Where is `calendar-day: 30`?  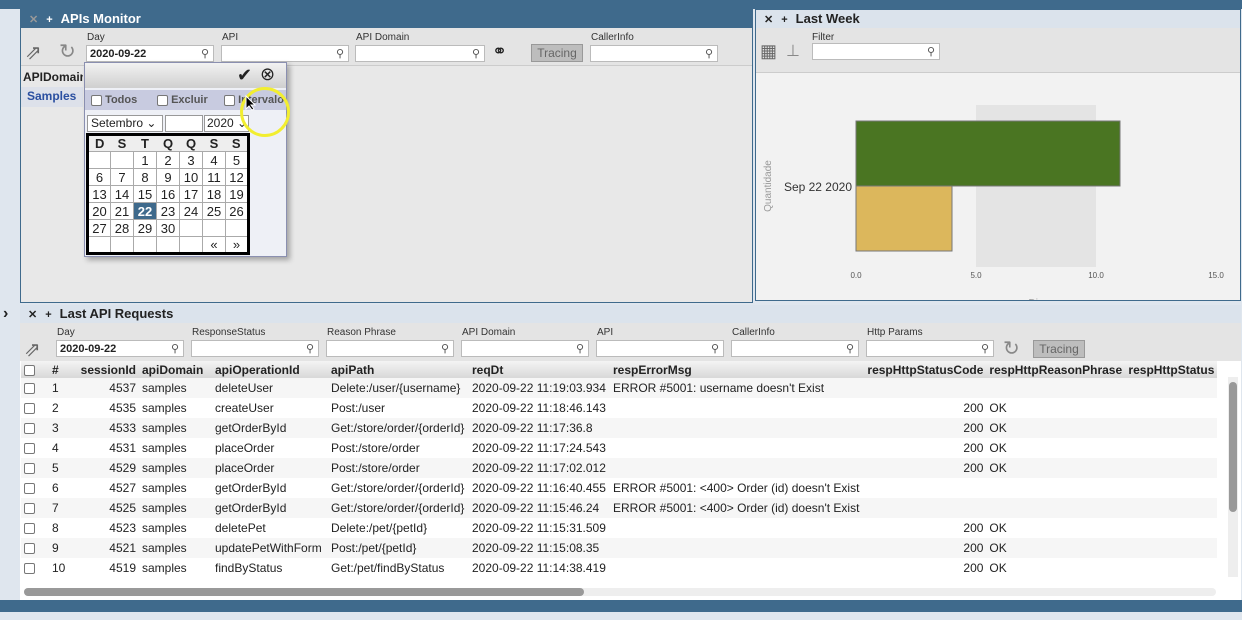 calendar-day: 30 is located at coordinates (168, 228).